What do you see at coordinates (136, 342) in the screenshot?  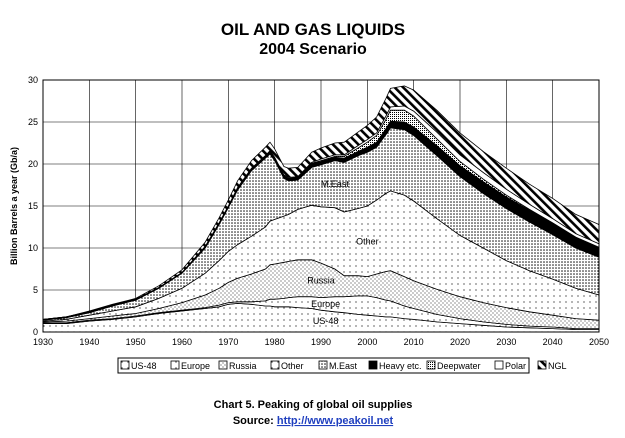 I see `x-tick-1950: 1950` at bounding box center [136, 342].